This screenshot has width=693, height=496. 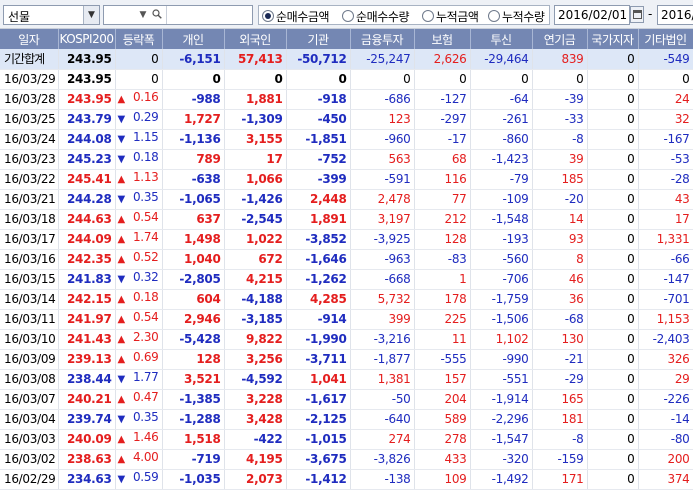 I want to click on cell-inv: -1,759, so click(x=501, y=299).